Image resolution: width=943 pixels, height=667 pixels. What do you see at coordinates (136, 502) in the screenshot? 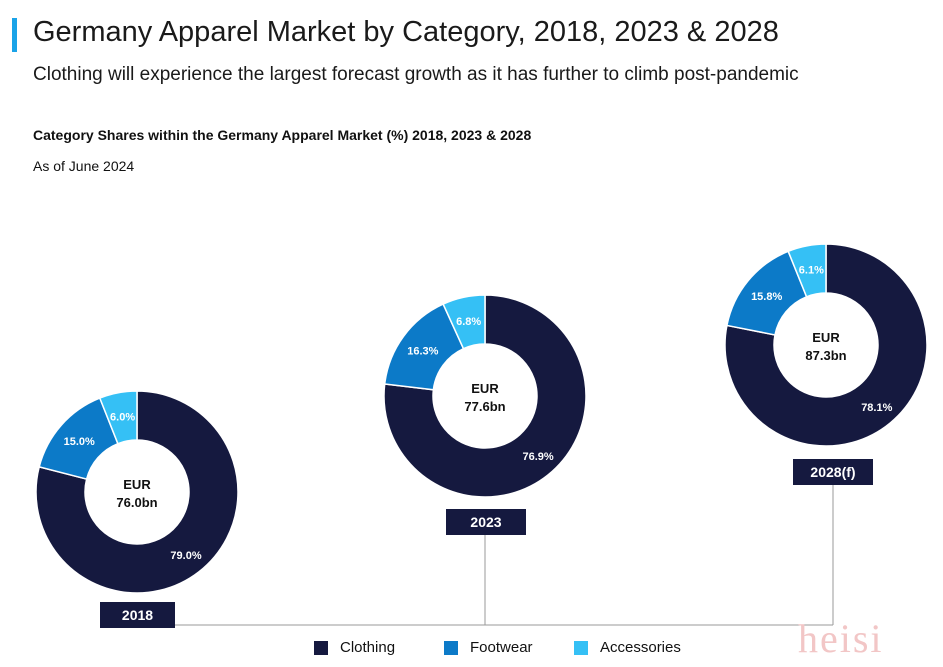
I see `center-total-2018: 76.0bn` at bounding box center [136, 502].